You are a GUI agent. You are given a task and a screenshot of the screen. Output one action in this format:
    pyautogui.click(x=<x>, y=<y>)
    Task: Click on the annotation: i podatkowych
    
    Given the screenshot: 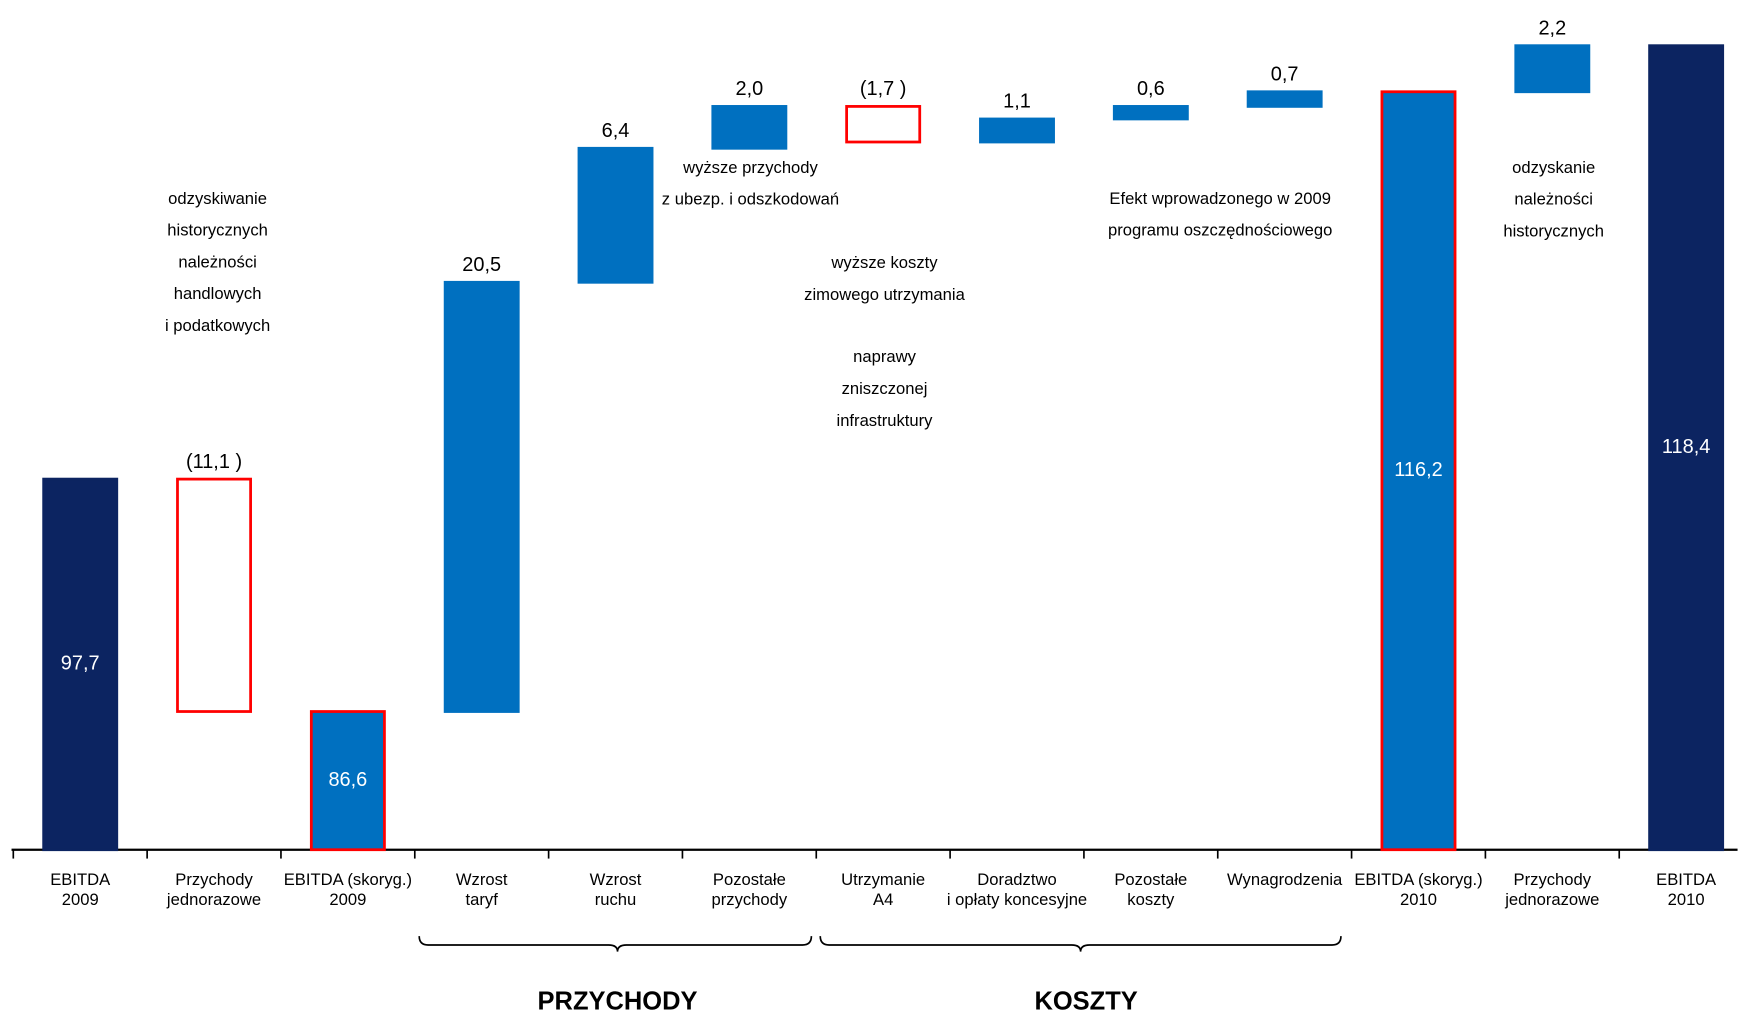 What is the action you would take?
    pyautogui.click(x=217, y=325)
    